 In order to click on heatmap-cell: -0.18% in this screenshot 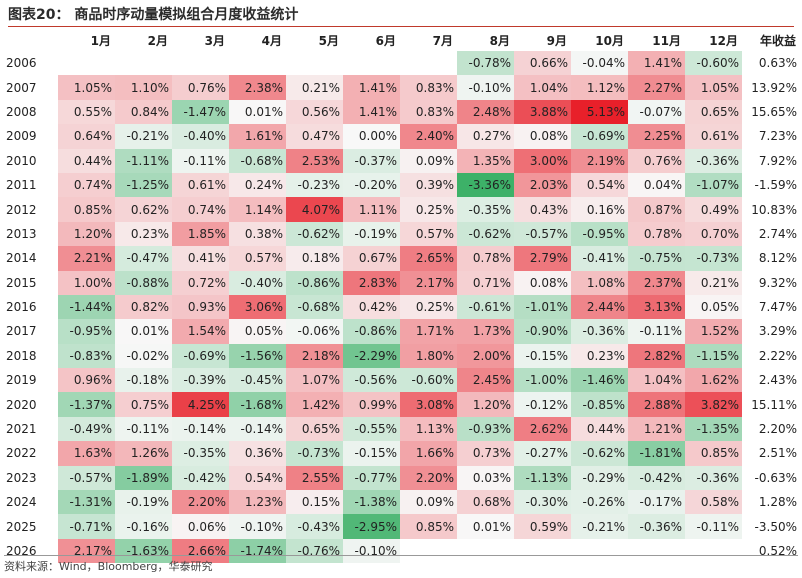, I will do `click(143, 380)`.